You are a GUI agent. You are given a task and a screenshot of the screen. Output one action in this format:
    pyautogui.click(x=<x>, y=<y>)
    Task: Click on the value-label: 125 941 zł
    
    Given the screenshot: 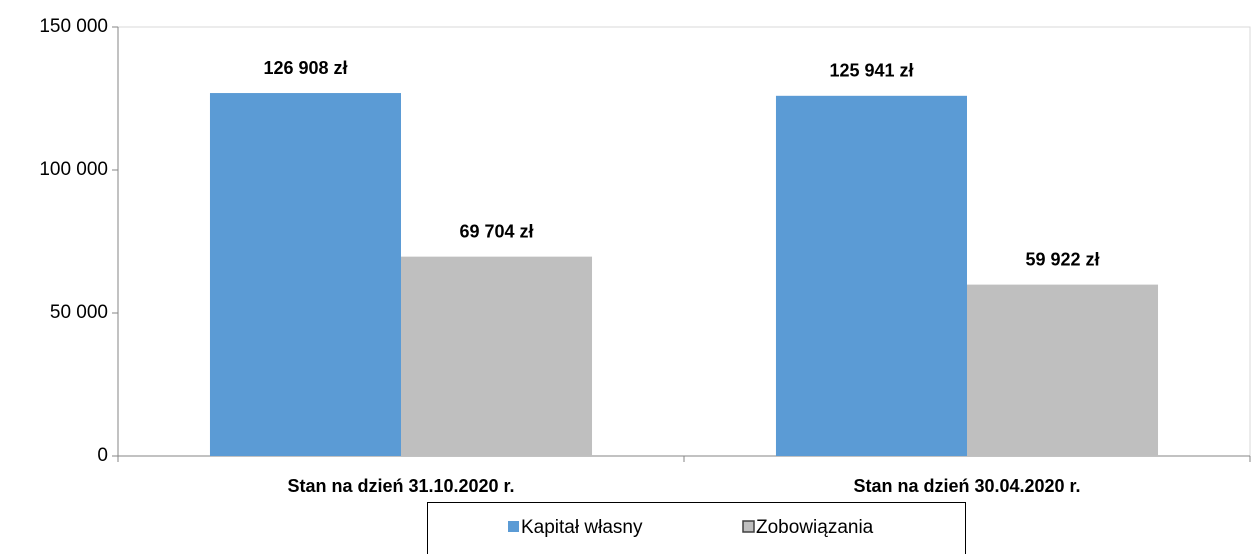 What is the action you would take?
    pyautogui.click(x=871, y=71)
    